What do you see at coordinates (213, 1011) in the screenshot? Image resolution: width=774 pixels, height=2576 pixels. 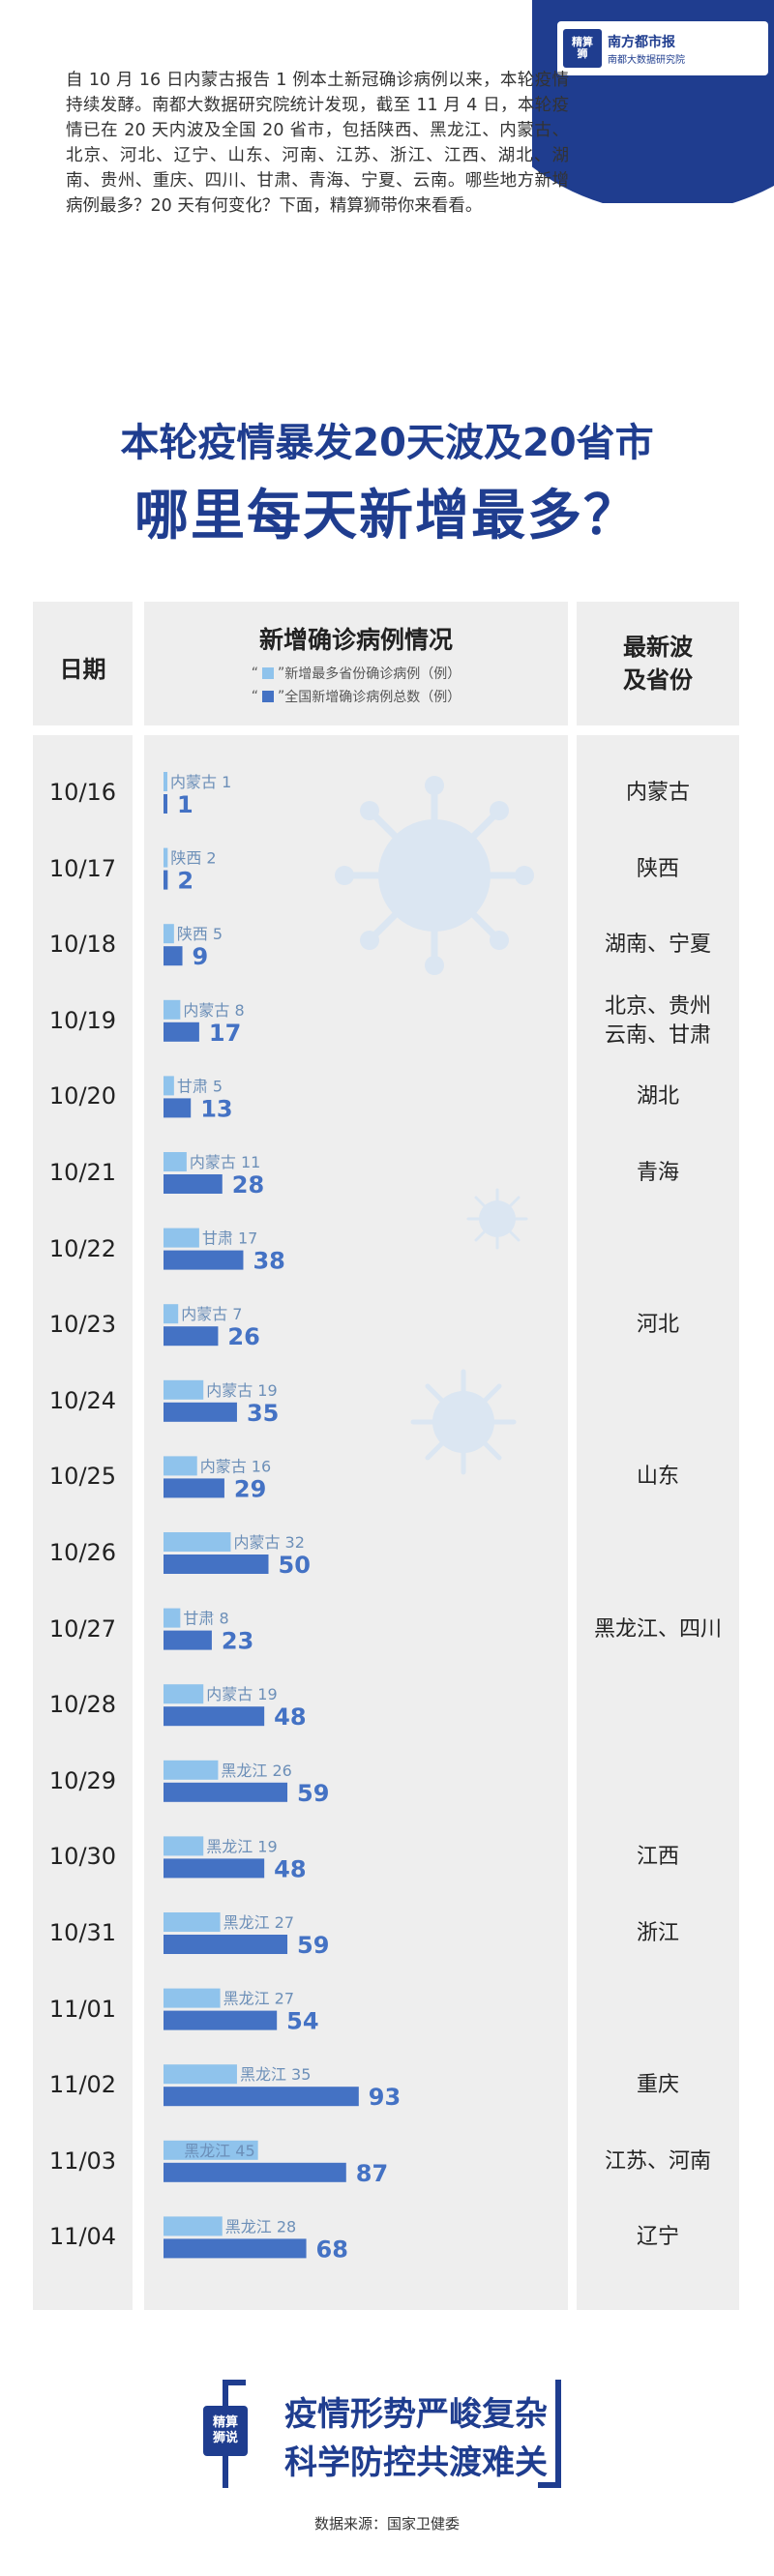 I see `bar-top-province-label: 内蒙古 8` at bounding box center [213, 1011].